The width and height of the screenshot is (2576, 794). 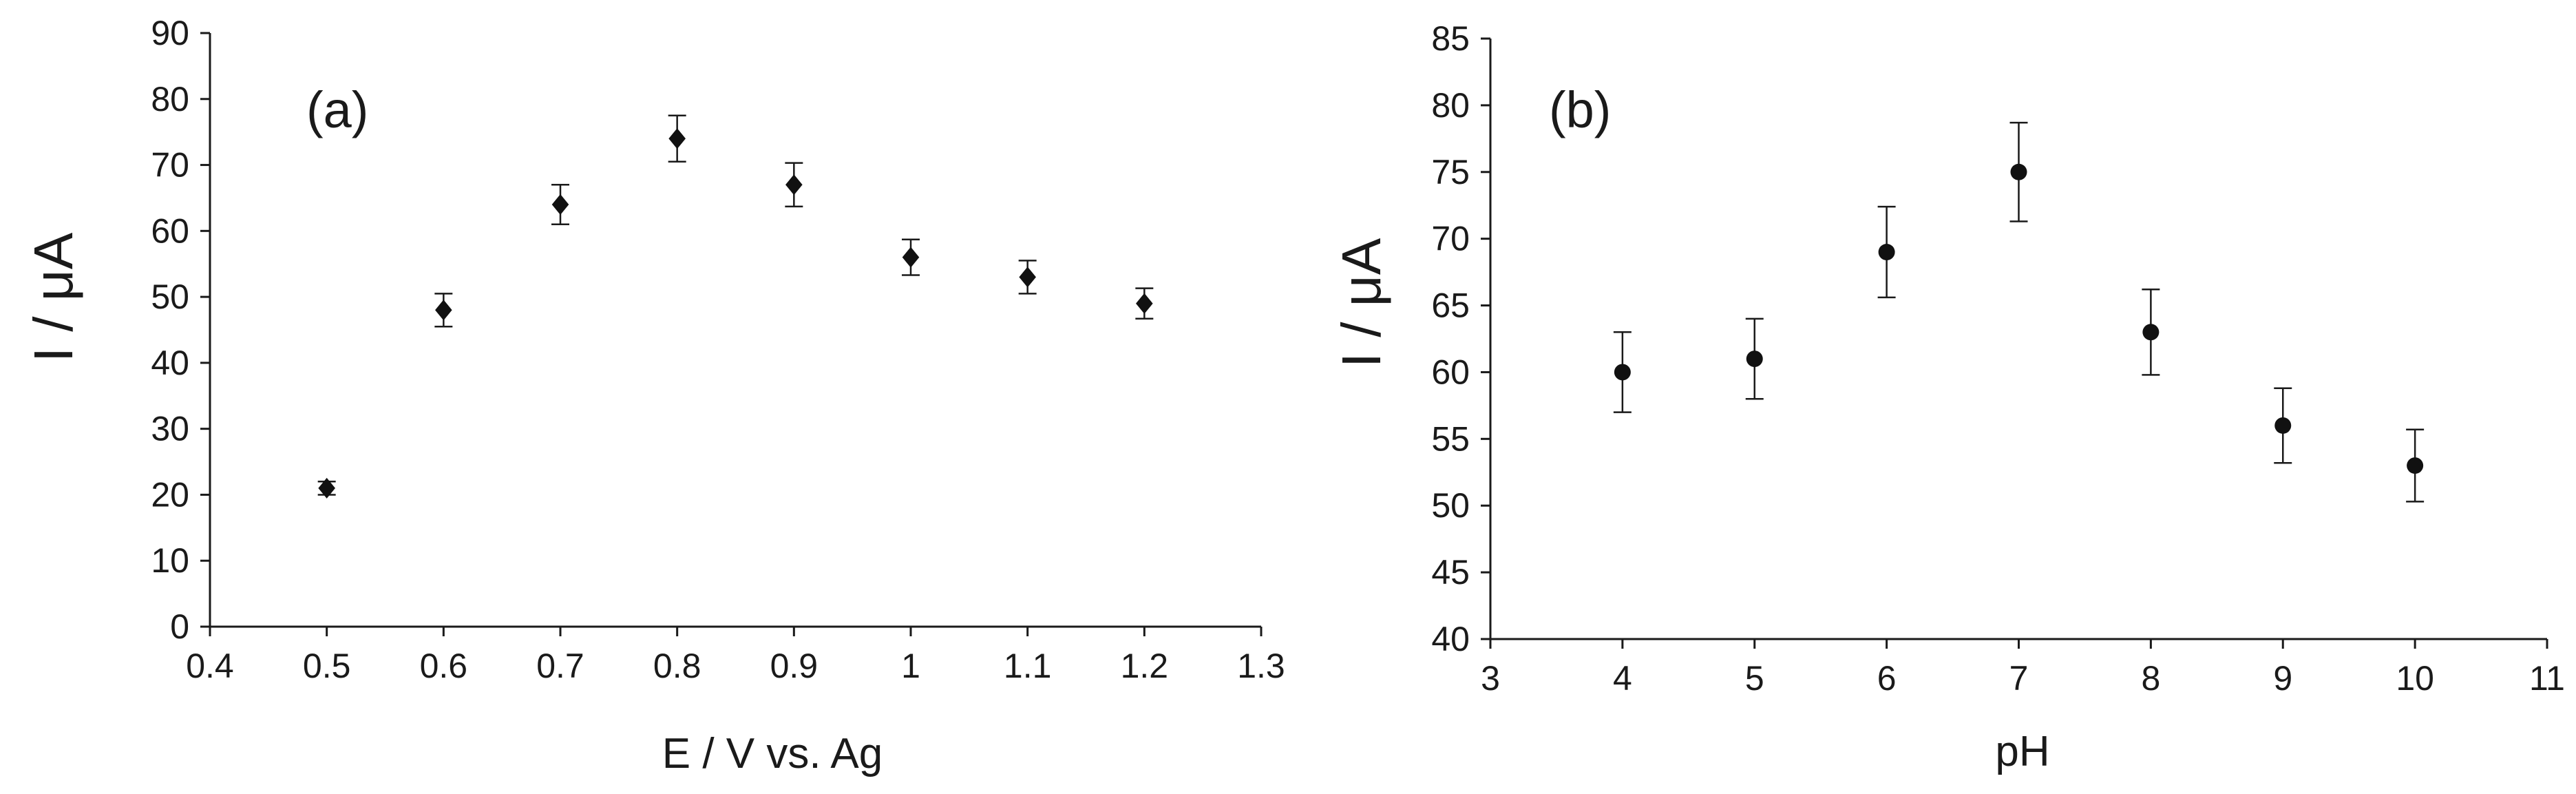 I want to click on panel-b-y-tick-label: 80, so click(x=1451, y=105).